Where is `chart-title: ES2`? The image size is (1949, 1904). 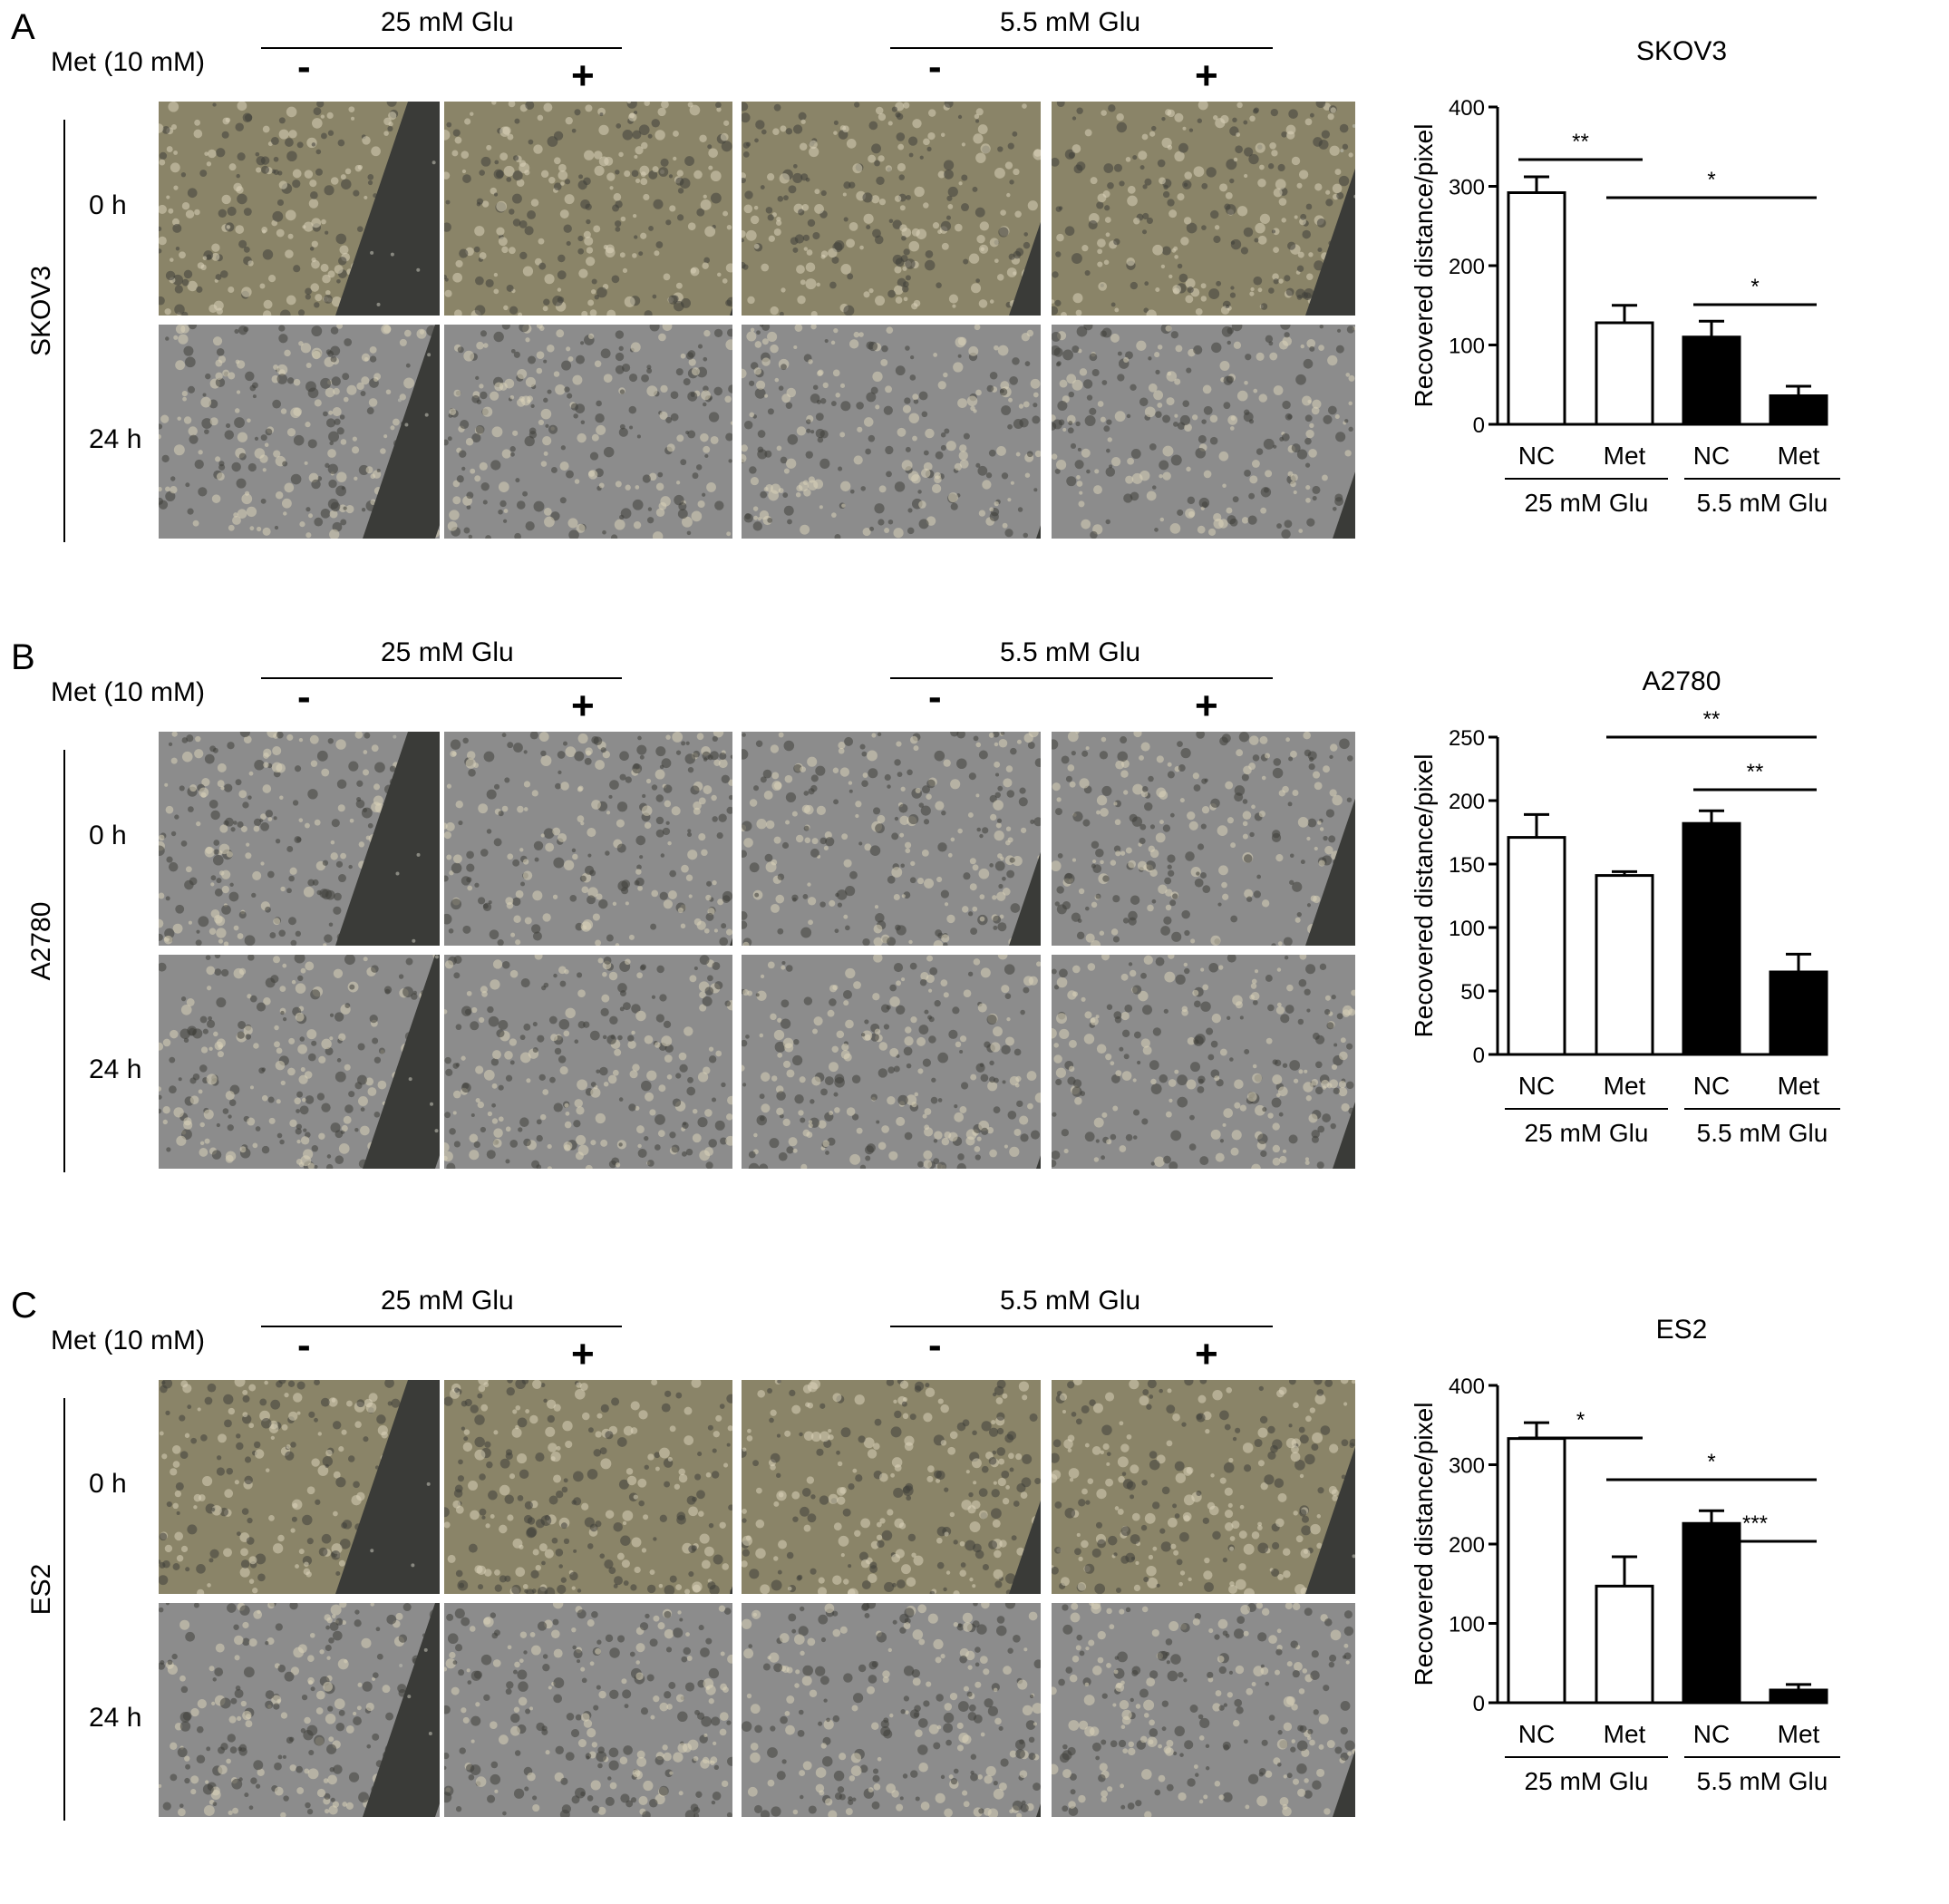 chart-title: ES2 is located at coordinates (1682, 1330).